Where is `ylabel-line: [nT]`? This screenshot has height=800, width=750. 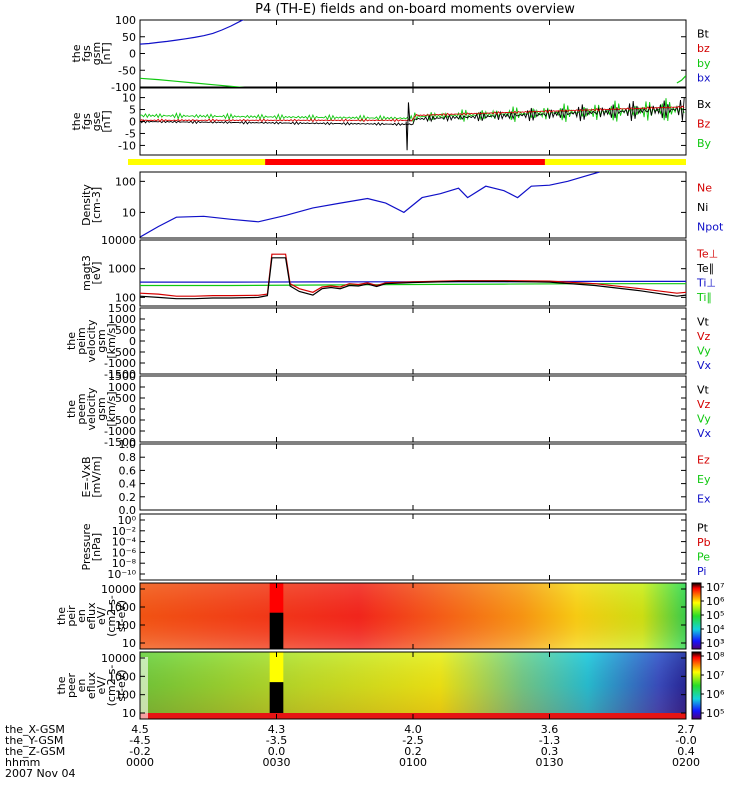 ylabel-line: [nT] is located at coordinates (106, 53).